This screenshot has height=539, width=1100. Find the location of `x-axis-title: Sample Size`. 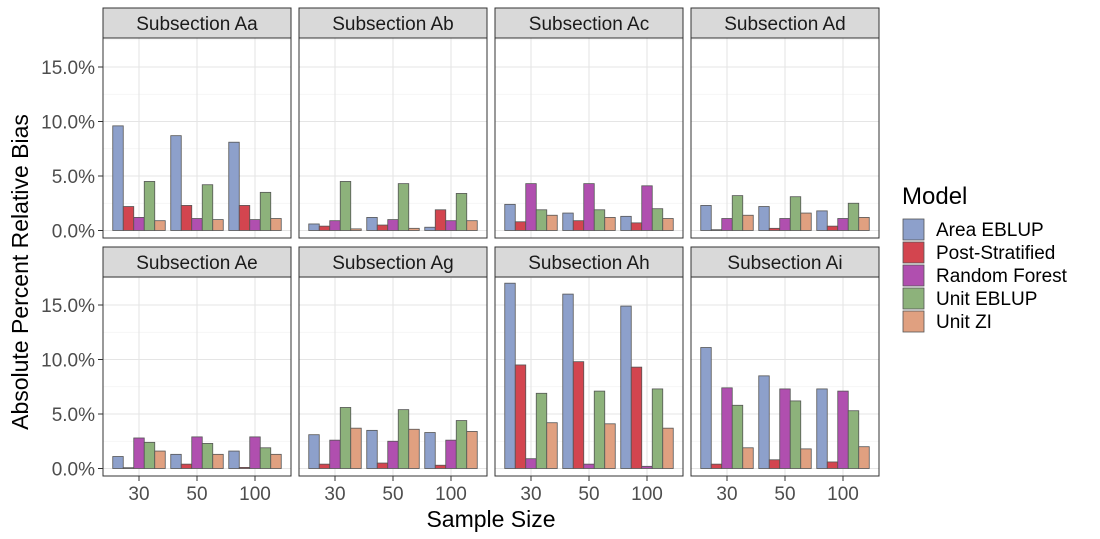

x-axis-title: Sample Size is located at coordinates (490, 519).